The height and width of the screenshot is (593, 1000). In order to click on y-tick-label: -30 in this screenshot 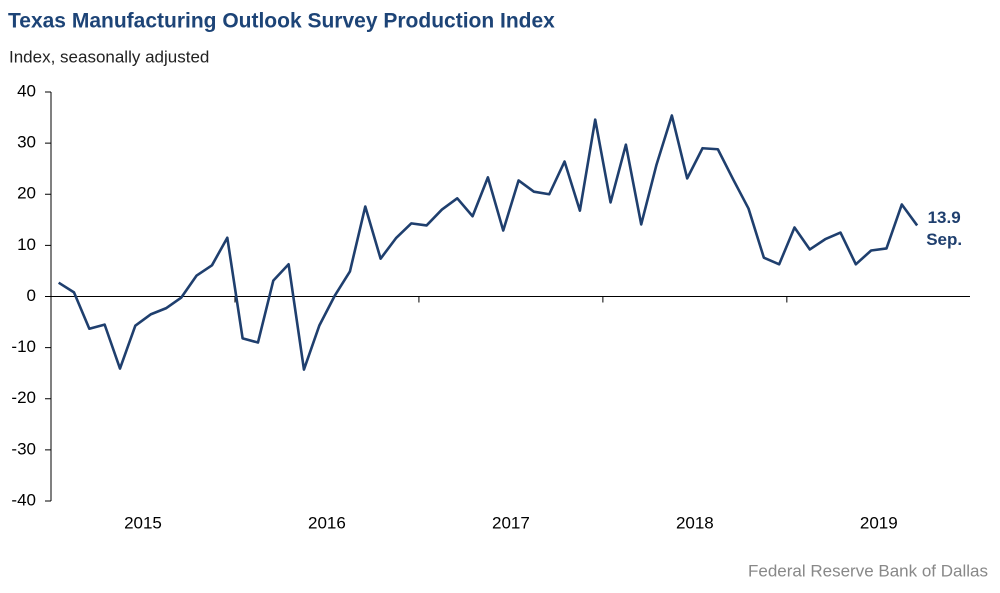, I will do `click(23, 448)`.